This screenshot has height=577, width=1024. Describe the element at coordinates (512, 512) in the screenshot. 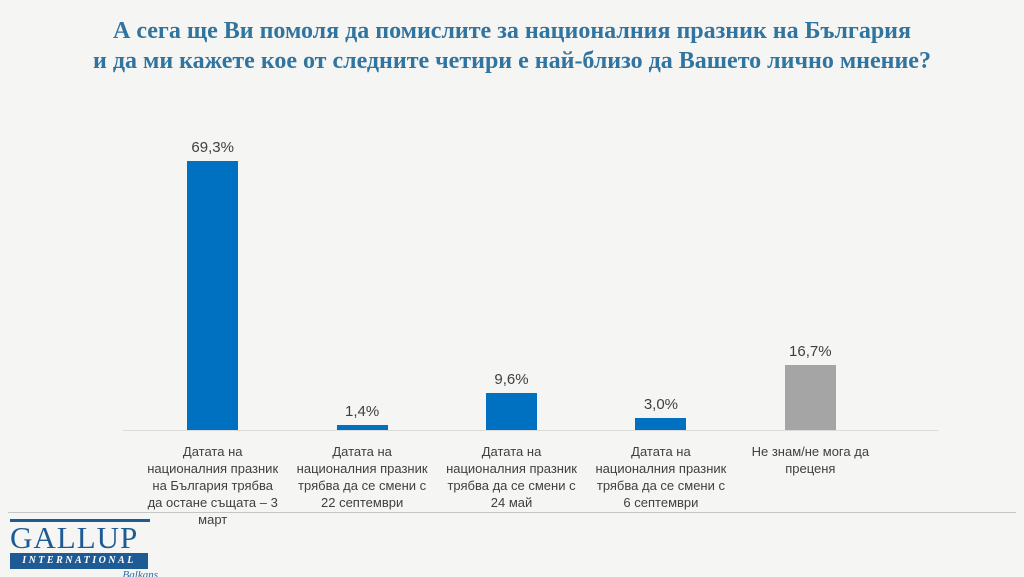

I see `footer-divider` at that location.